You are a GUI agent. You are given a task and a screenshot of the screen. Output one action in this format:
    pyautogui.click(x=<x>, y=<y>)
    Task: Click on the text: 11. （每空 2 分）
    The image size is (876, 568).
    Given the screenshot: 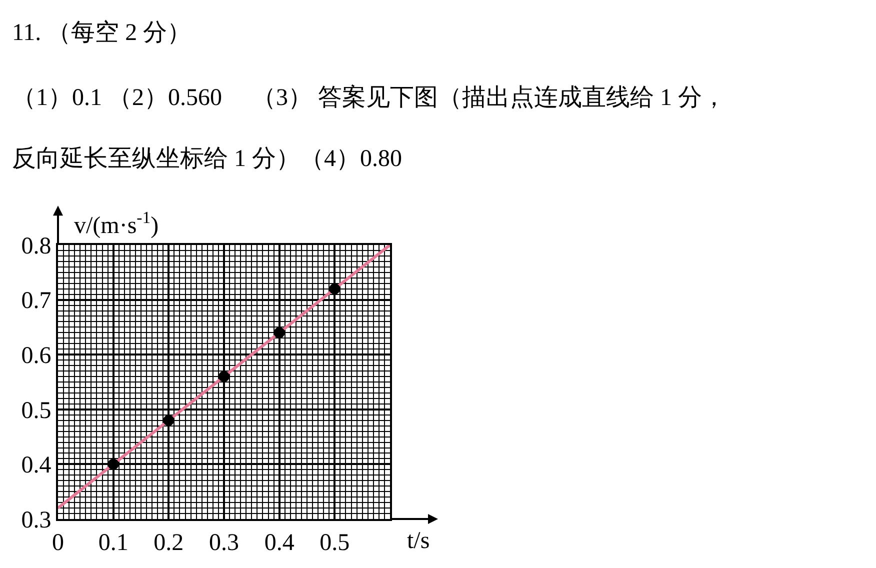 What is the action you would take?
    pyautogui.click(x=102, y=32)
    